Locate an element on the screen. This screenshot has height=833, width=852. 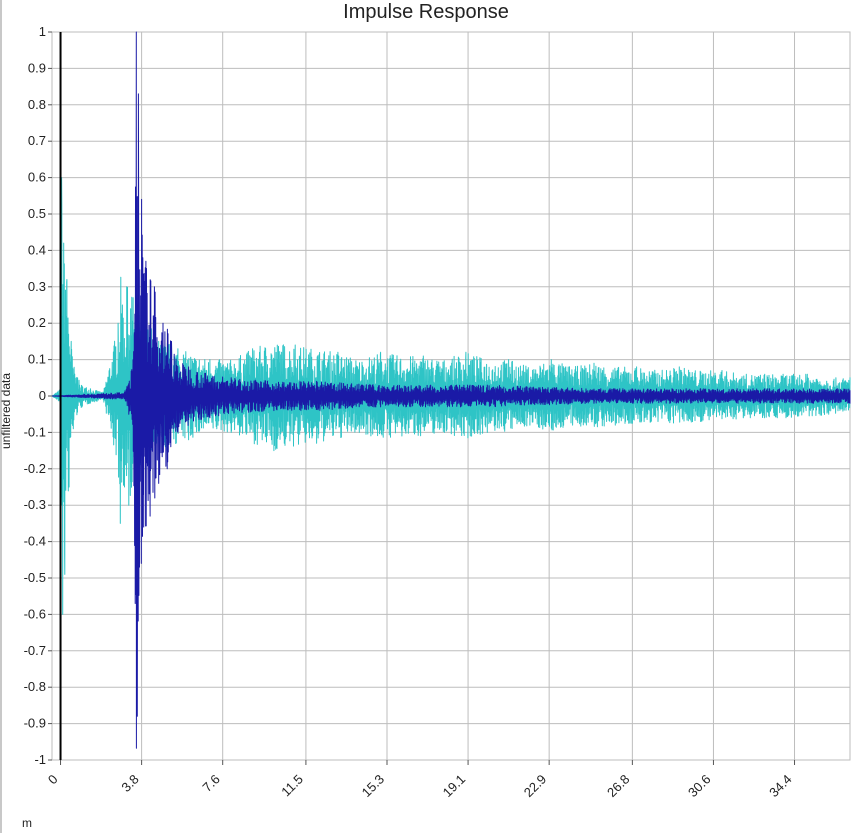
y-tick-label: -0.3 is located at coordinates (35, 504).